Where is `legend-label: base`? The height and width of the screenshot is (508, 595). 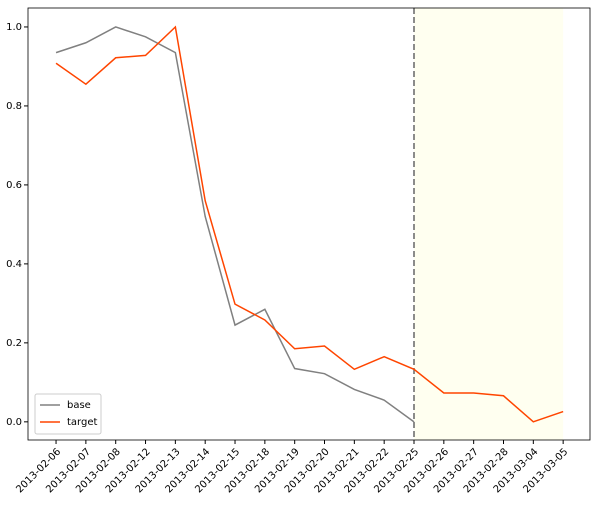
legend-label: base is located at coordinates (79, 405).